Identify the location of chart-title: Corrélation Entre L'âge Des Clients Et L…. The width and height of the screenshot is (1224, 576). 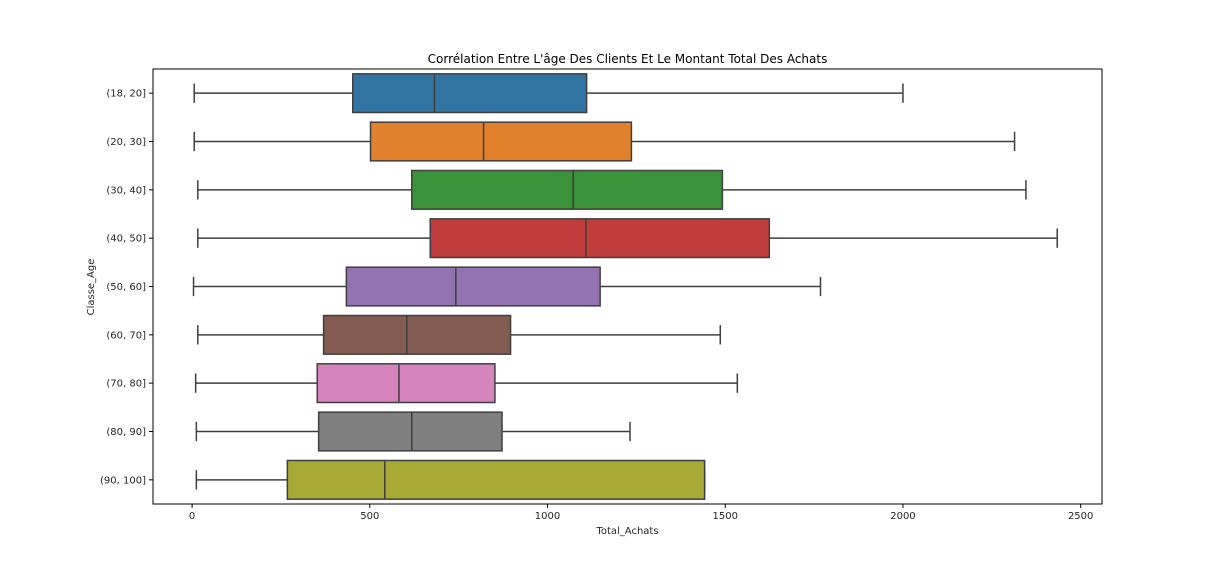
(628, 59).